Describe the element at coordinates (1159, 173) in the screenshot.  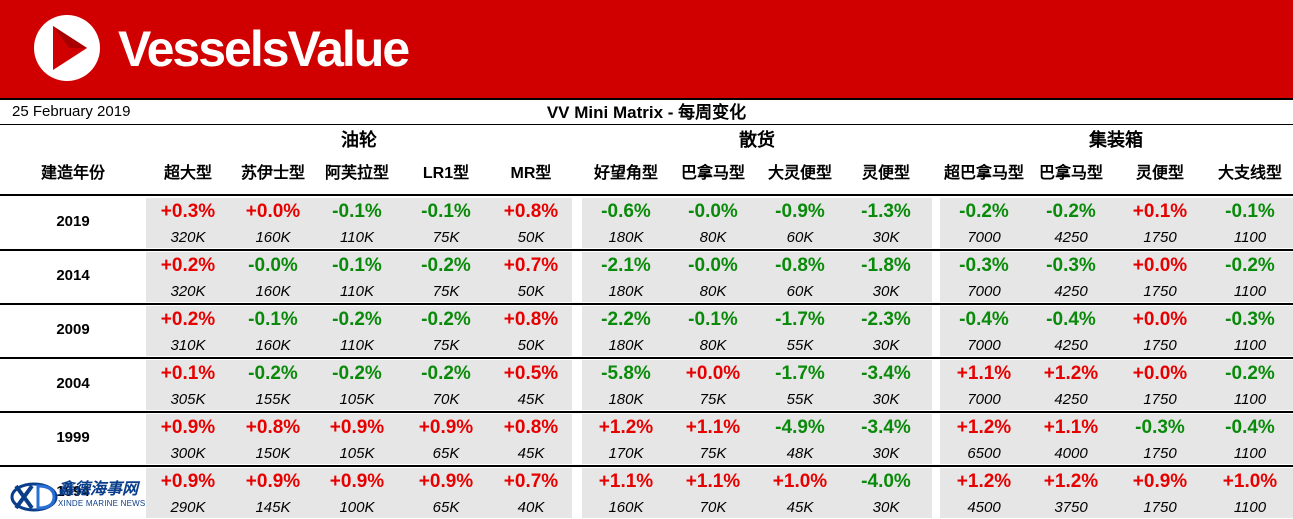
I see `column-header: 灵便型` at that location.